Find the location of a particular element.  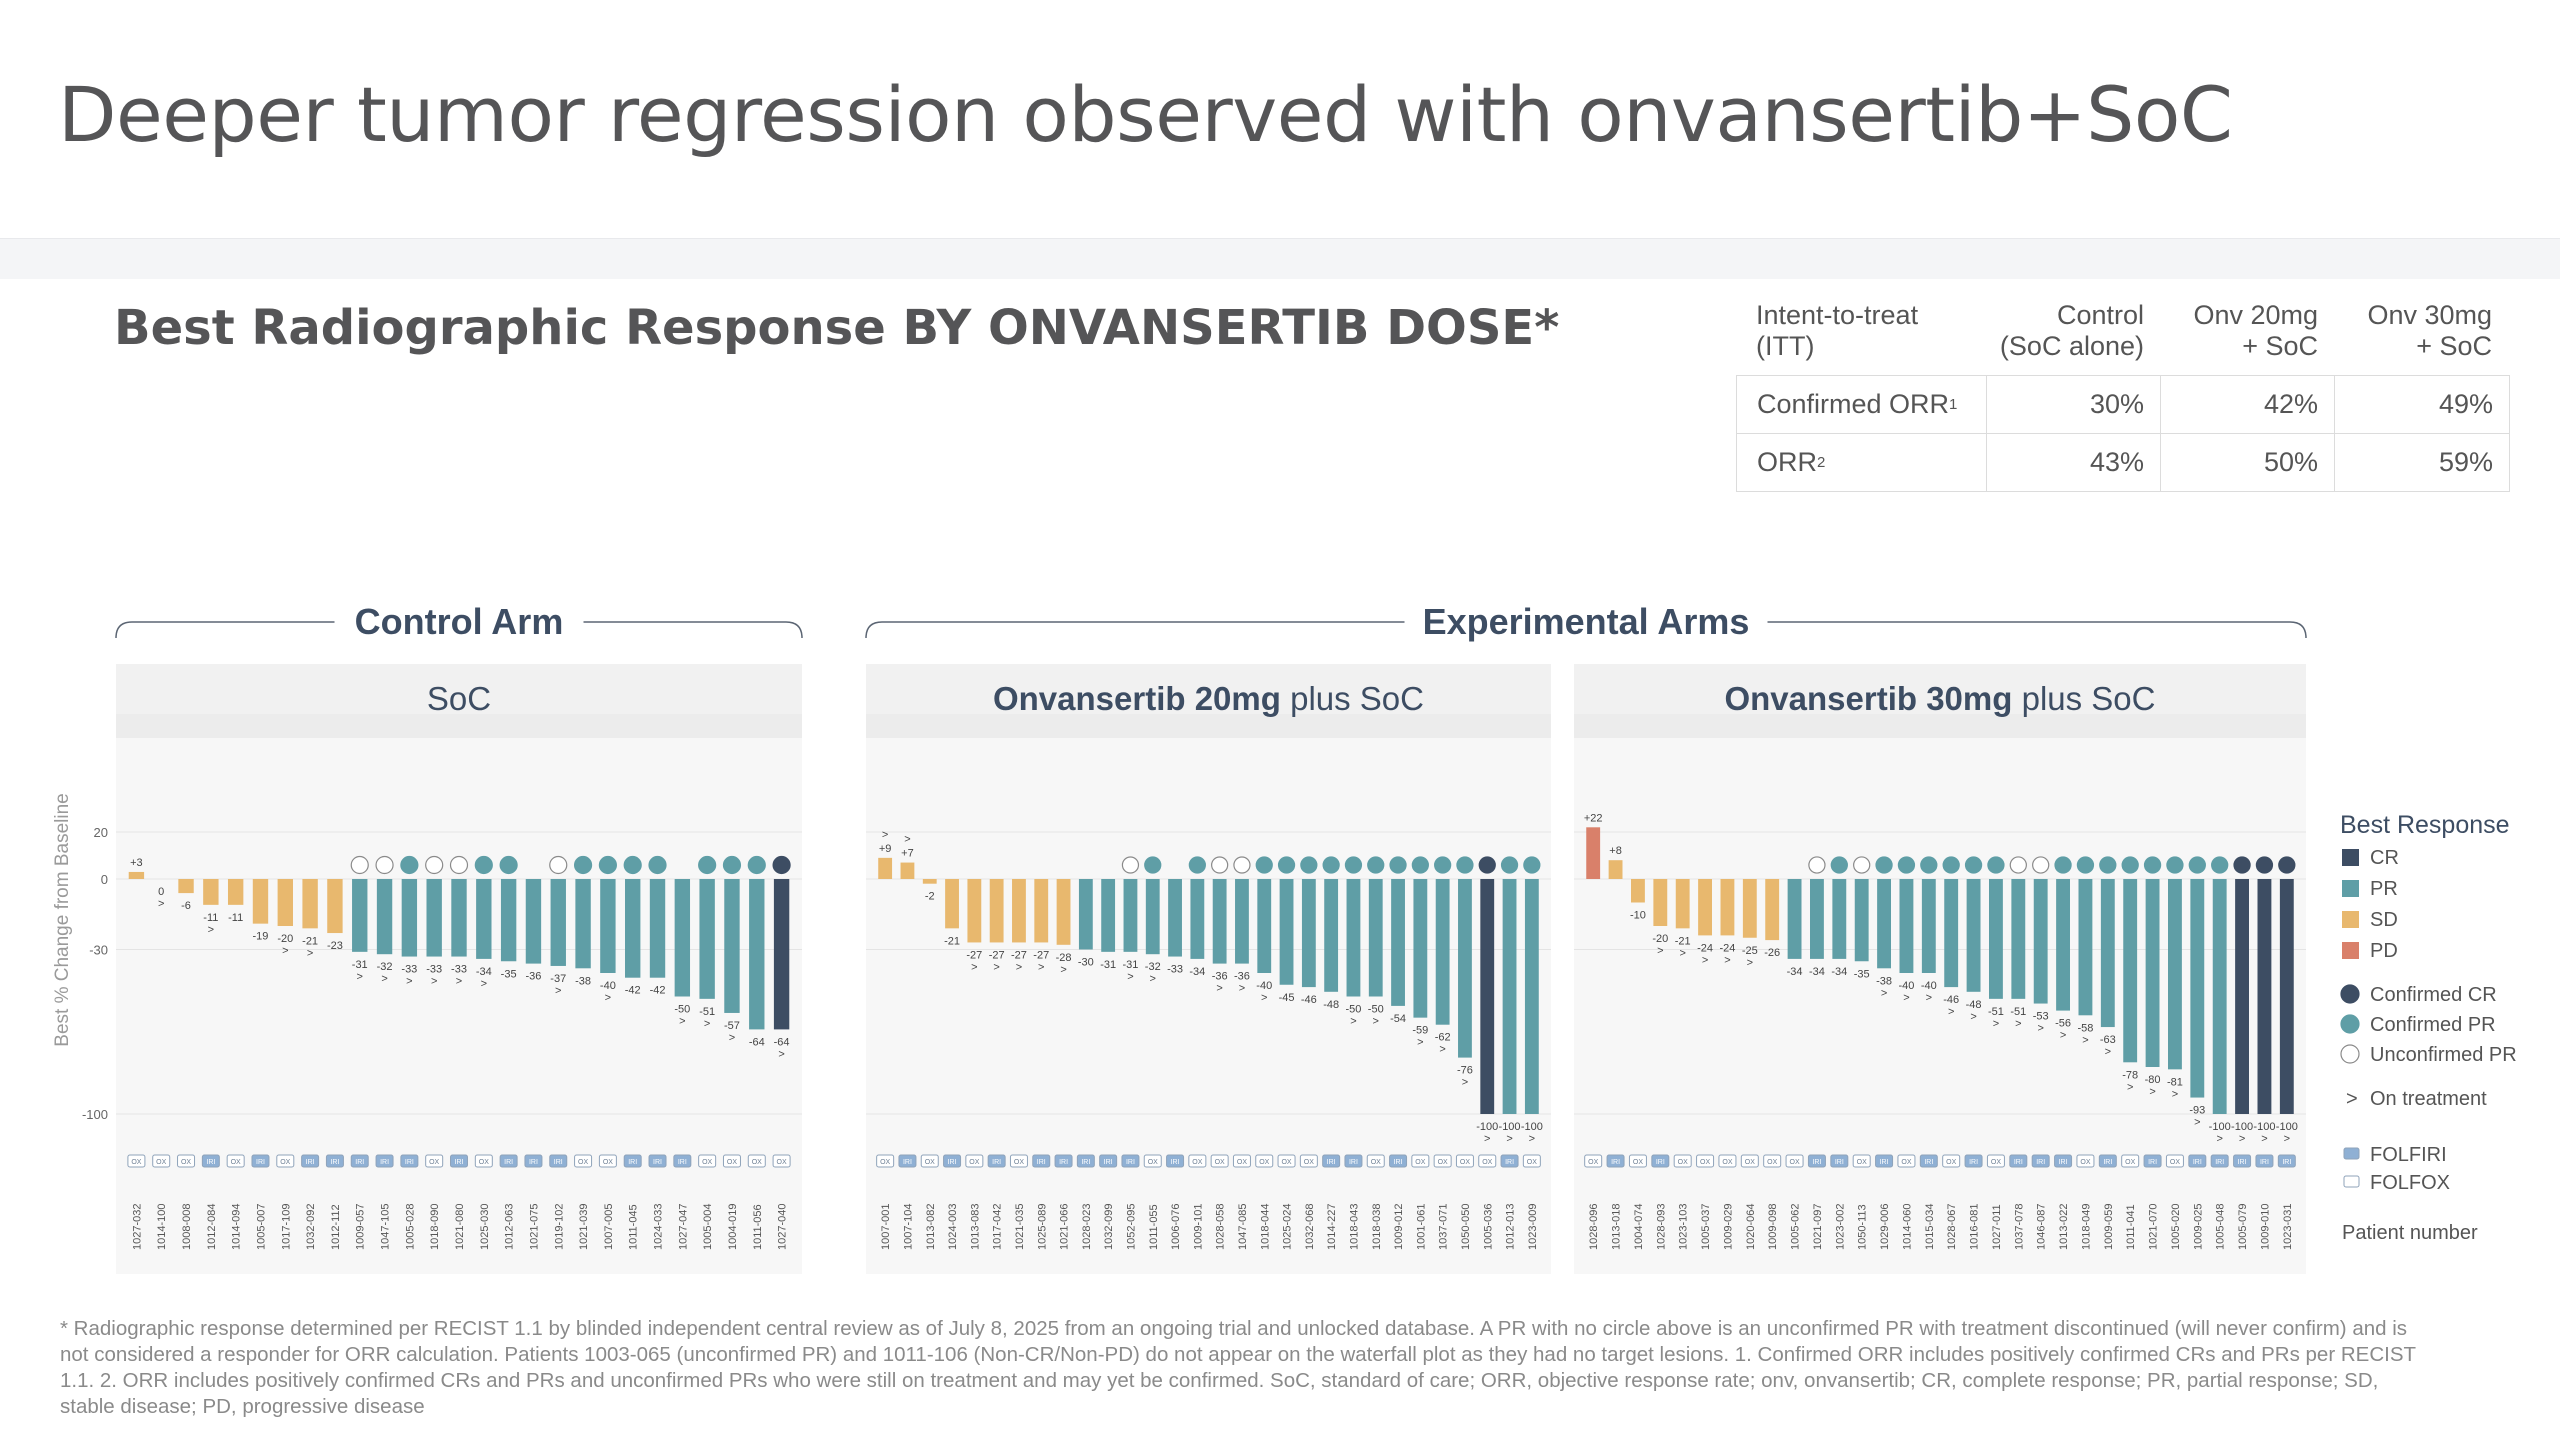

bar-value-label: +8 is located at coordinates (1615, 851).